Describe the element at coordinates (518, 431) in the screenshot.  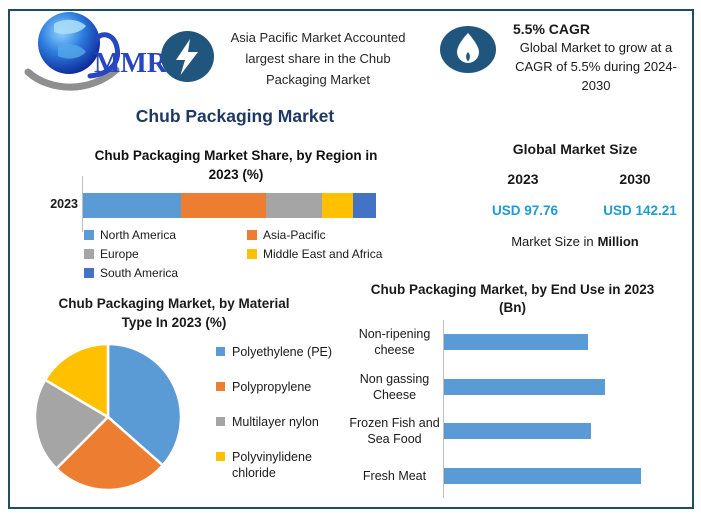
I see `enduse-bar-frozen-fish-and-sea-food` at that location.